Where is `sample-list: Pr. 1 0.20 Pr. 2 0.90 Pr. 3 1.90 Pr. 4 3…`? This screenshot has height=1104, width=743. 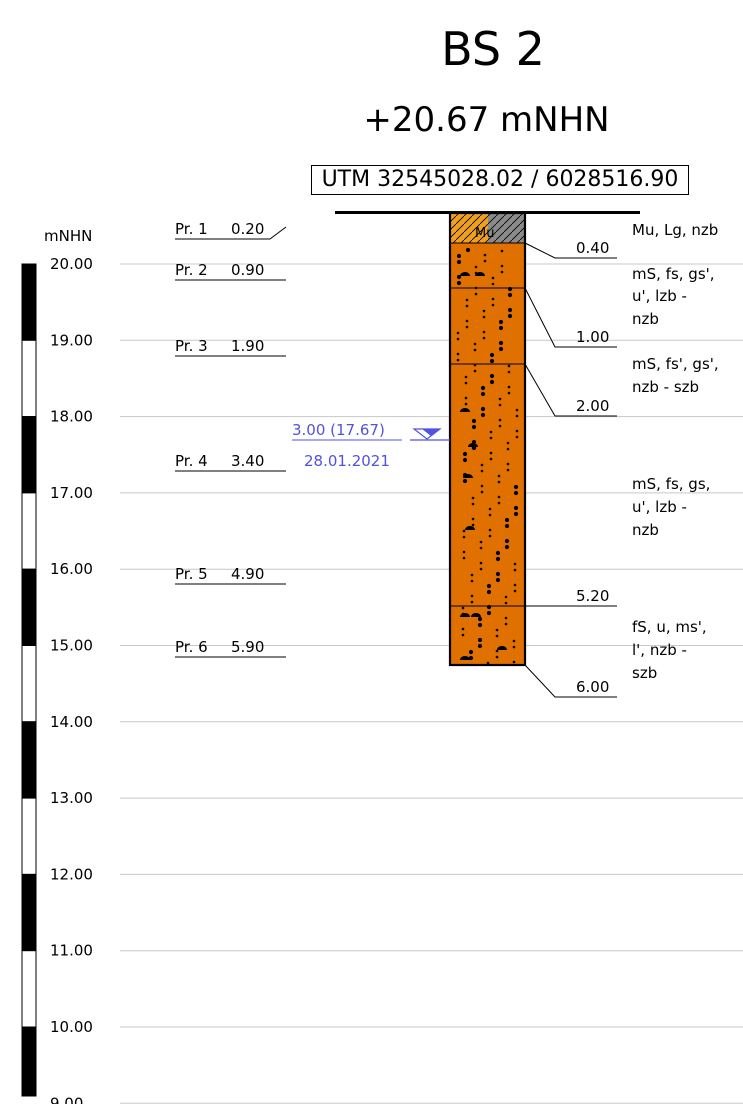
sample-list: Pr. 1 0.20 Pr. 2 0.90 Pr. 3 1.90 Pr. 4 3… is located at coordinates (231, 439).